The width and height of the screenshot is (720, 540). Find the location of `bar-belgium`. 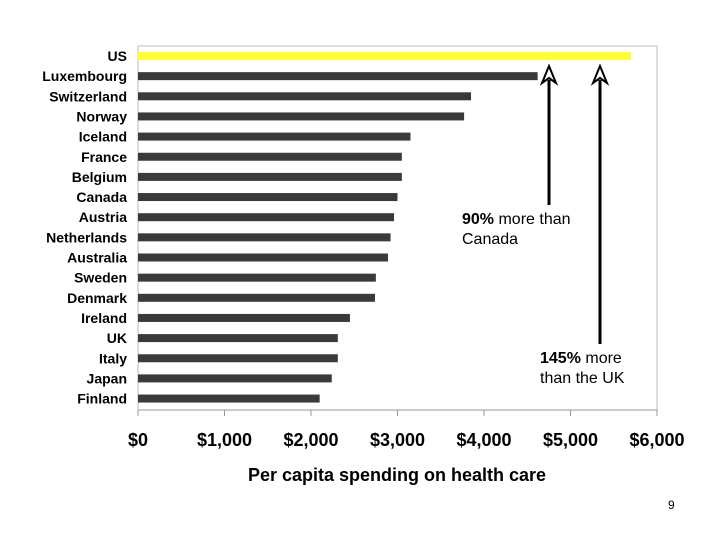

bar-belgium is located at coordinates (270, 176).